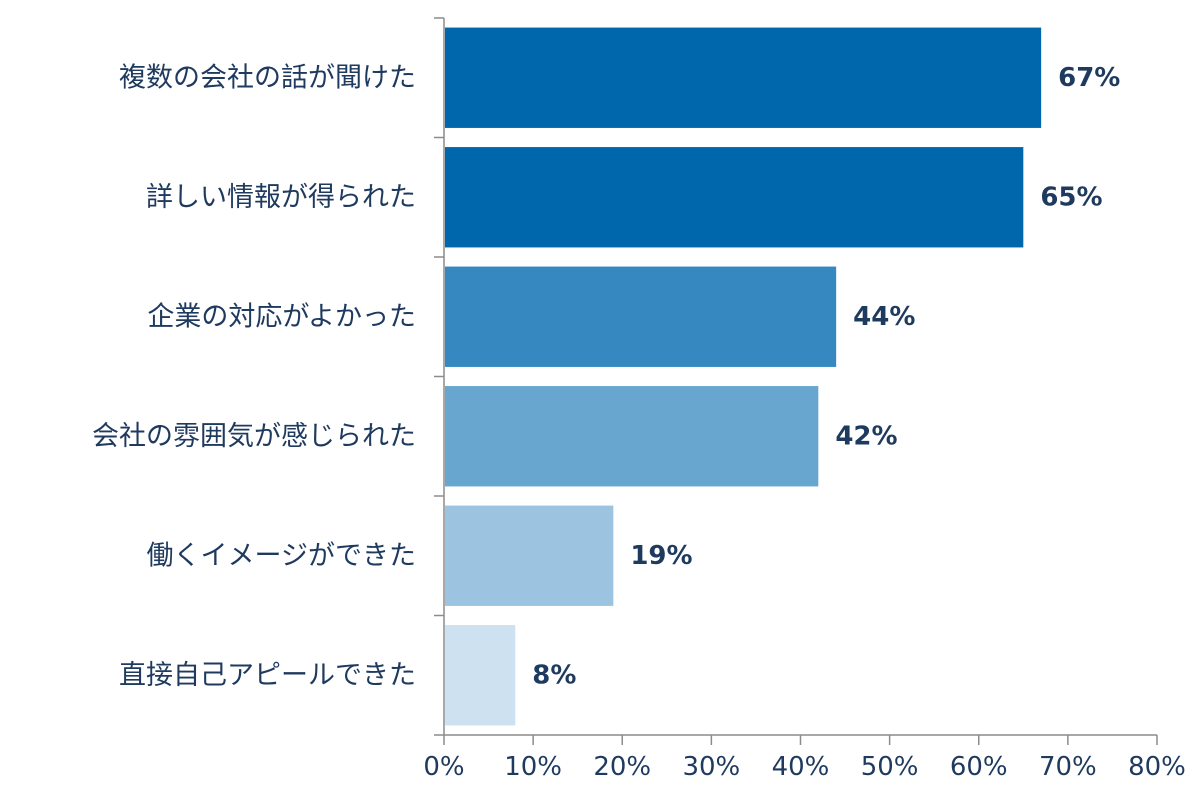 Image resolution: width=1200 pixels, height=800 pixels. I want to click on x-tick-label-2: 20%, so click(622, 767).